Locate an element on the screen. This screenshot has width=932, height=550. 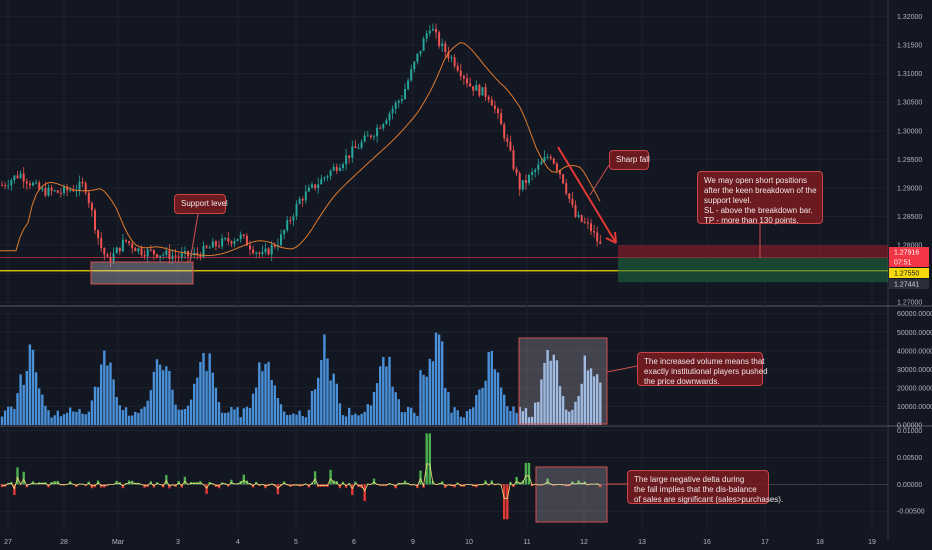
y-tick-label: 0.00500 is located at coordinates (909, 458).